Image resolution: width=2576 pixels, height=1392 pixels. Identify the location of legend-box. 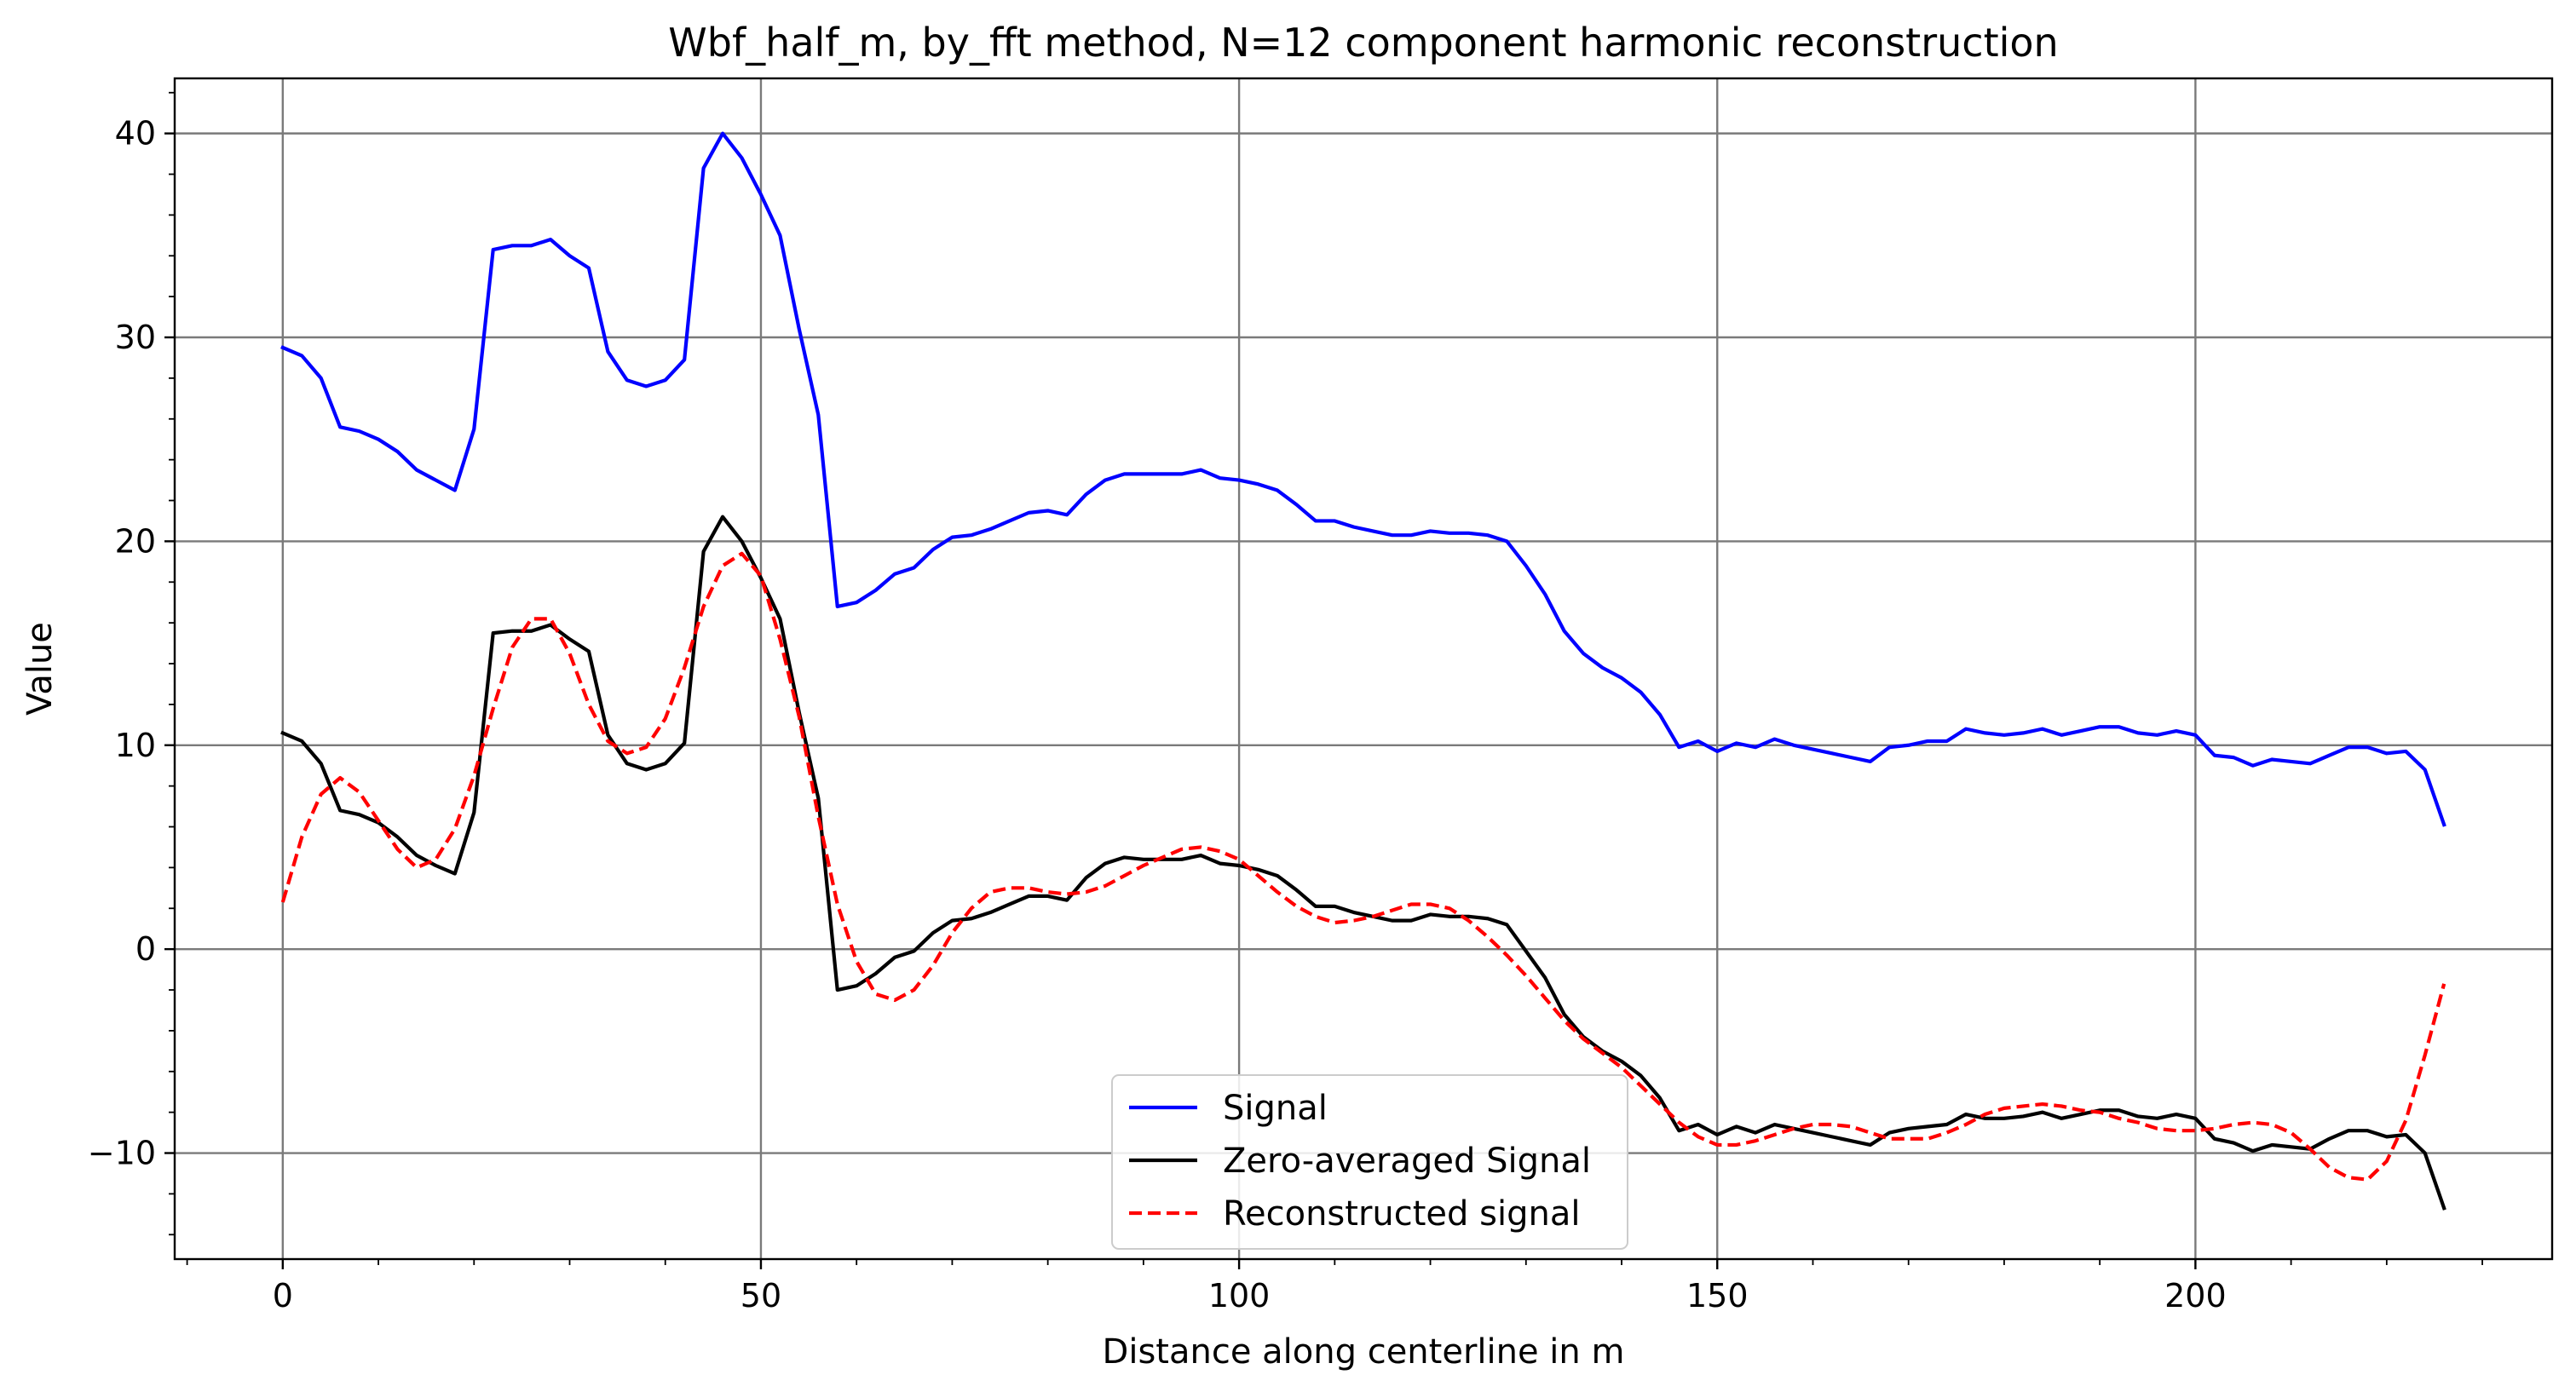
(1369, 1162).